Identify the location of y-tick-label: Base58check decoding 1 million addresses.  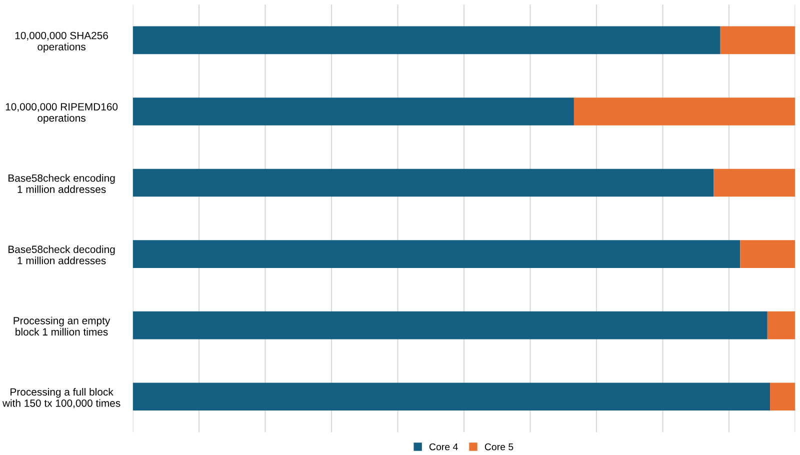
(61, 254).